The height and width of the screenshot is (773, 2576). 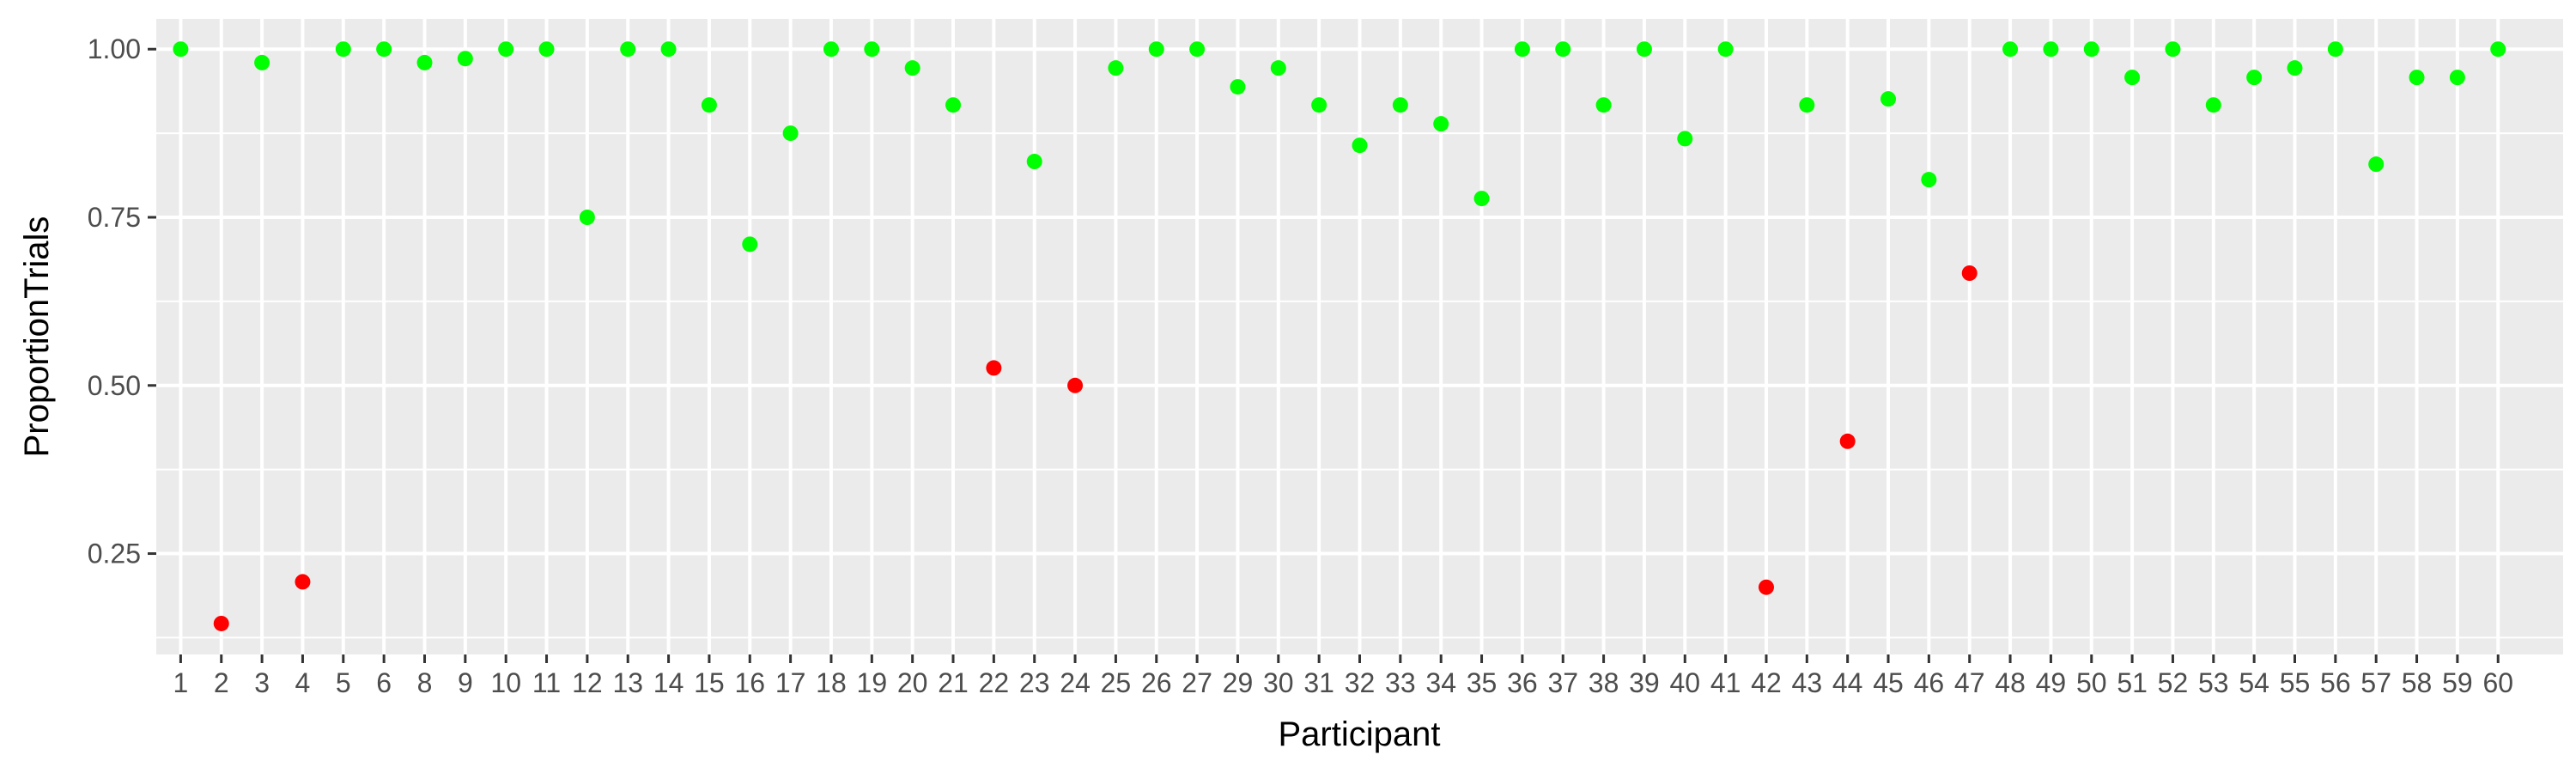 What do you see at coordinates (587, 682) in the screenshot?
I see `x-tick-label: 12` at bounding box center [587, 682].